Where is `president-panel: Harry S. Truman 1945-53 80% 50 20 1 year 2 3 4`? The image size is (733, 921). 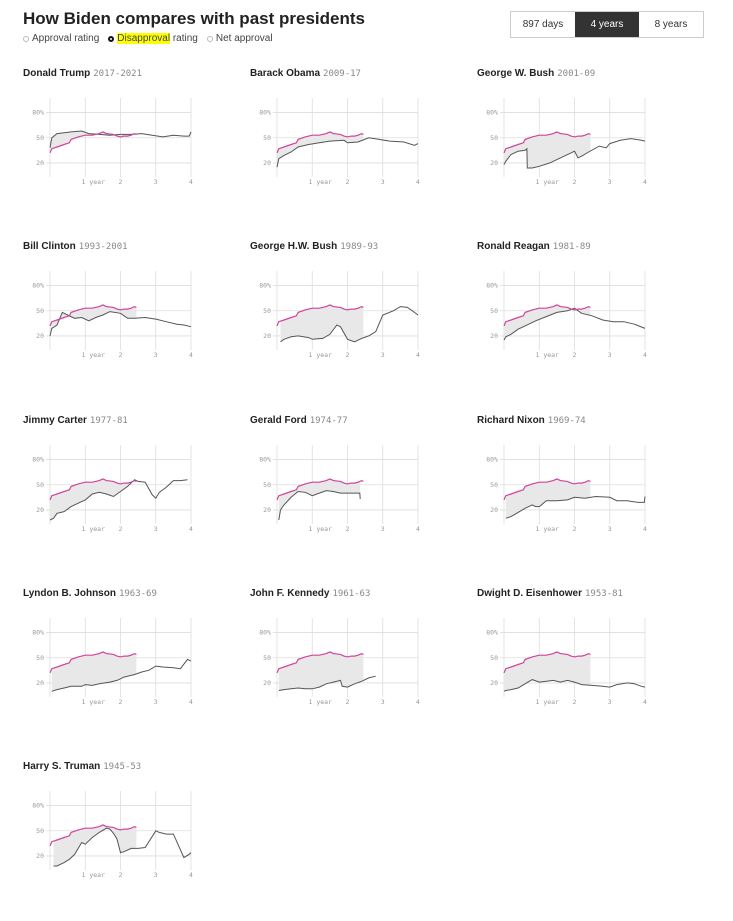 president-panel: Harry S. Truman 1945-53 80% 50 20 1 year 2 3 4 is located at coordinates (123, 841).